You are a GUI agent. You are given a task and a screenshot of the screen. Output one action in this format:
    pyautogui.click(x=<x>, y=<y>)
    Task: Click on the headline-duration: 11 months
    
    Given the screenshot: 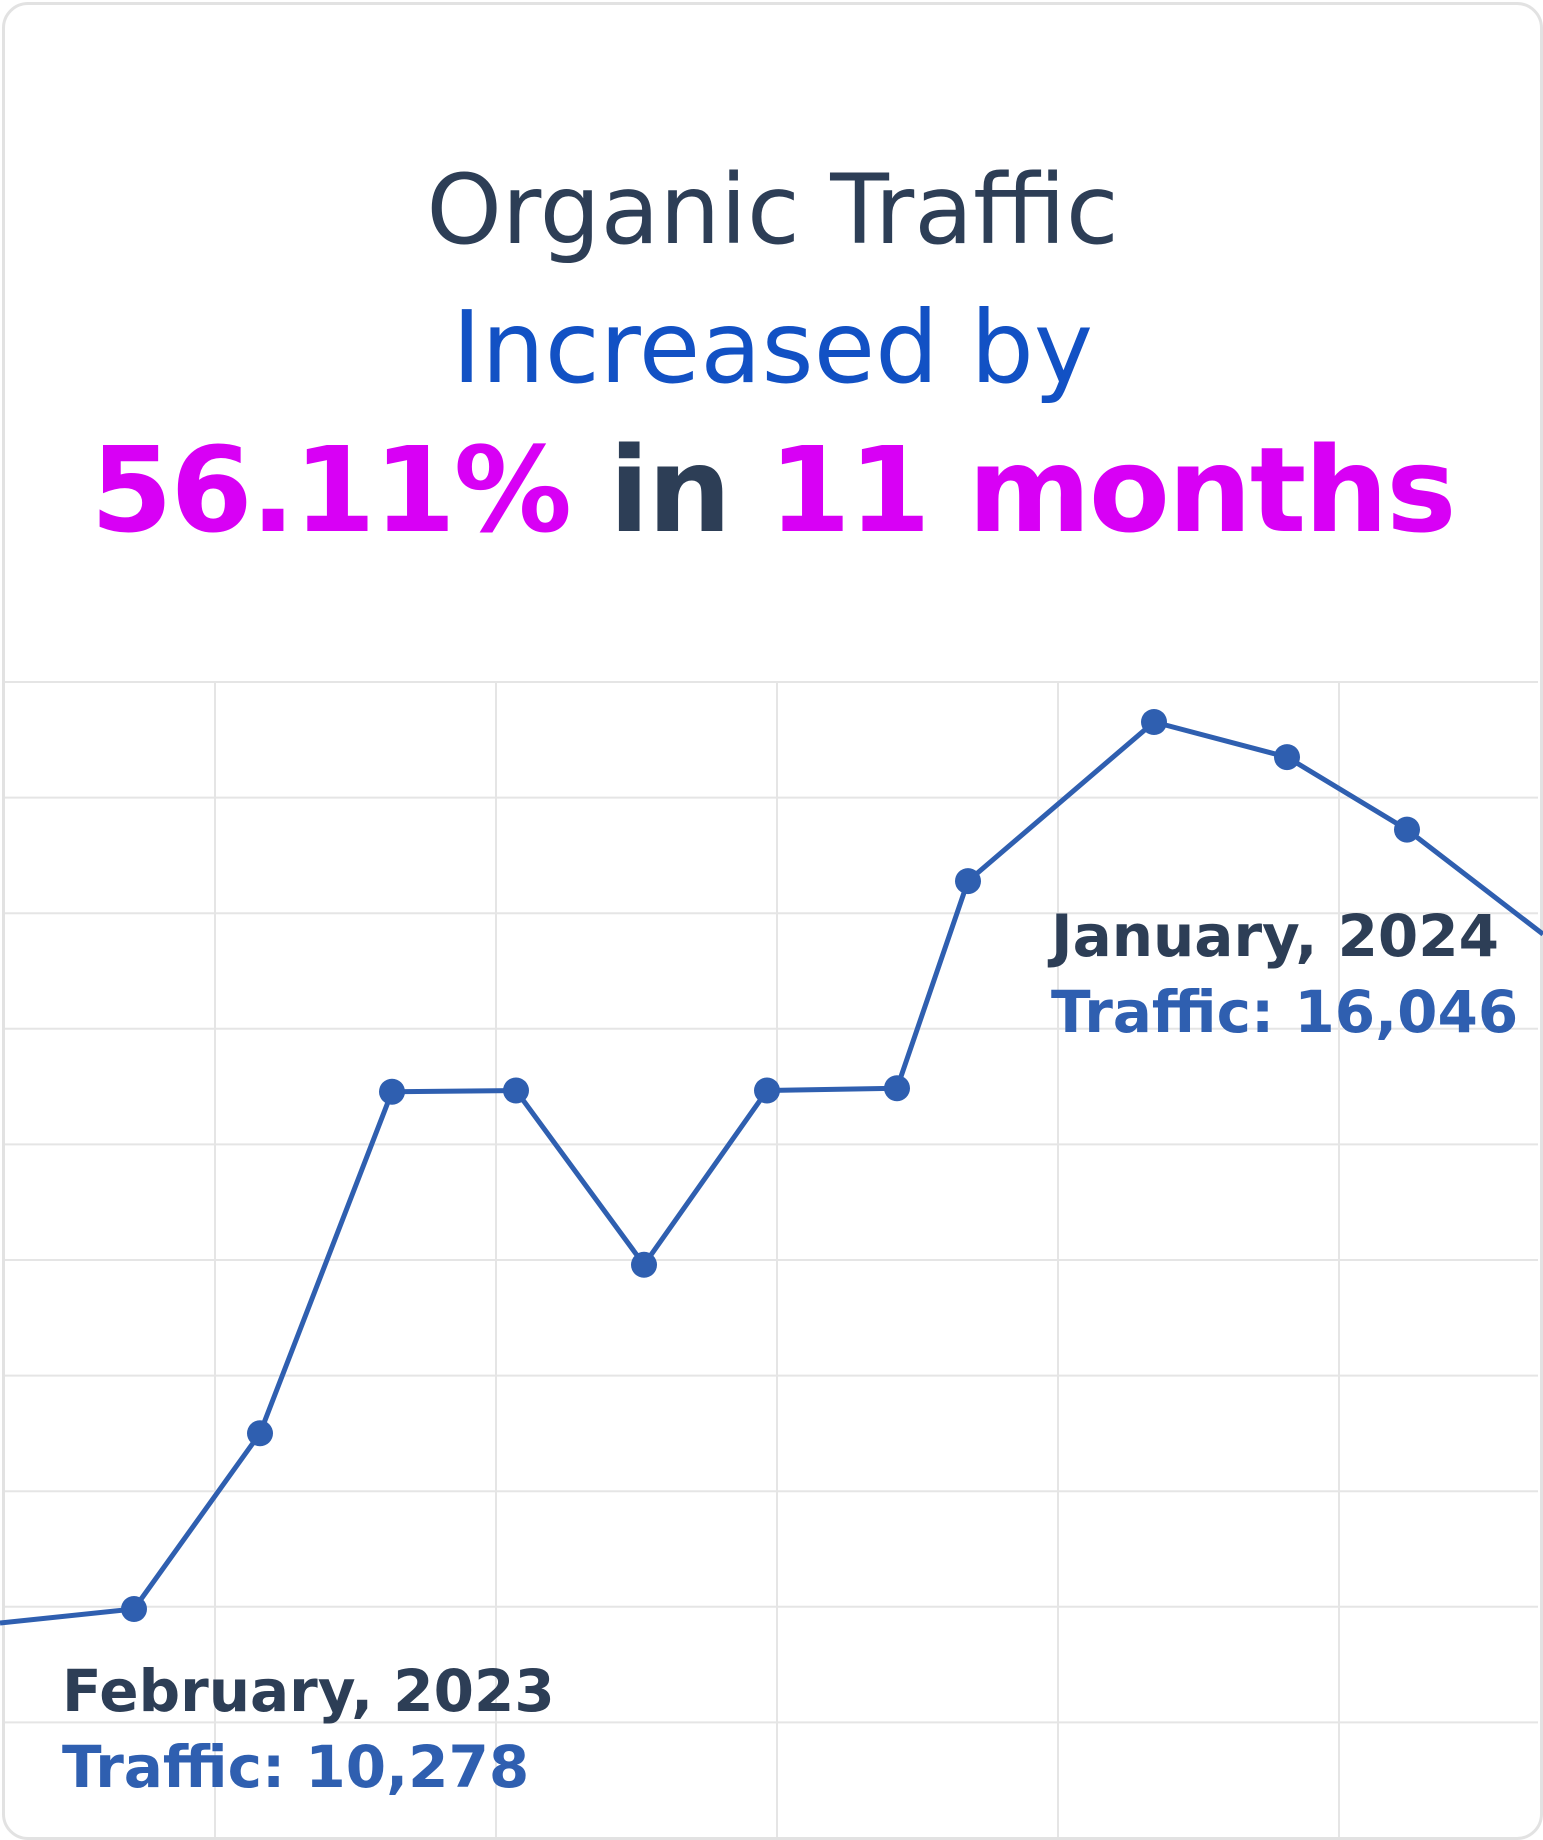 What is the action you would take?
    pyautogui.click(x=1112, y=490)
    